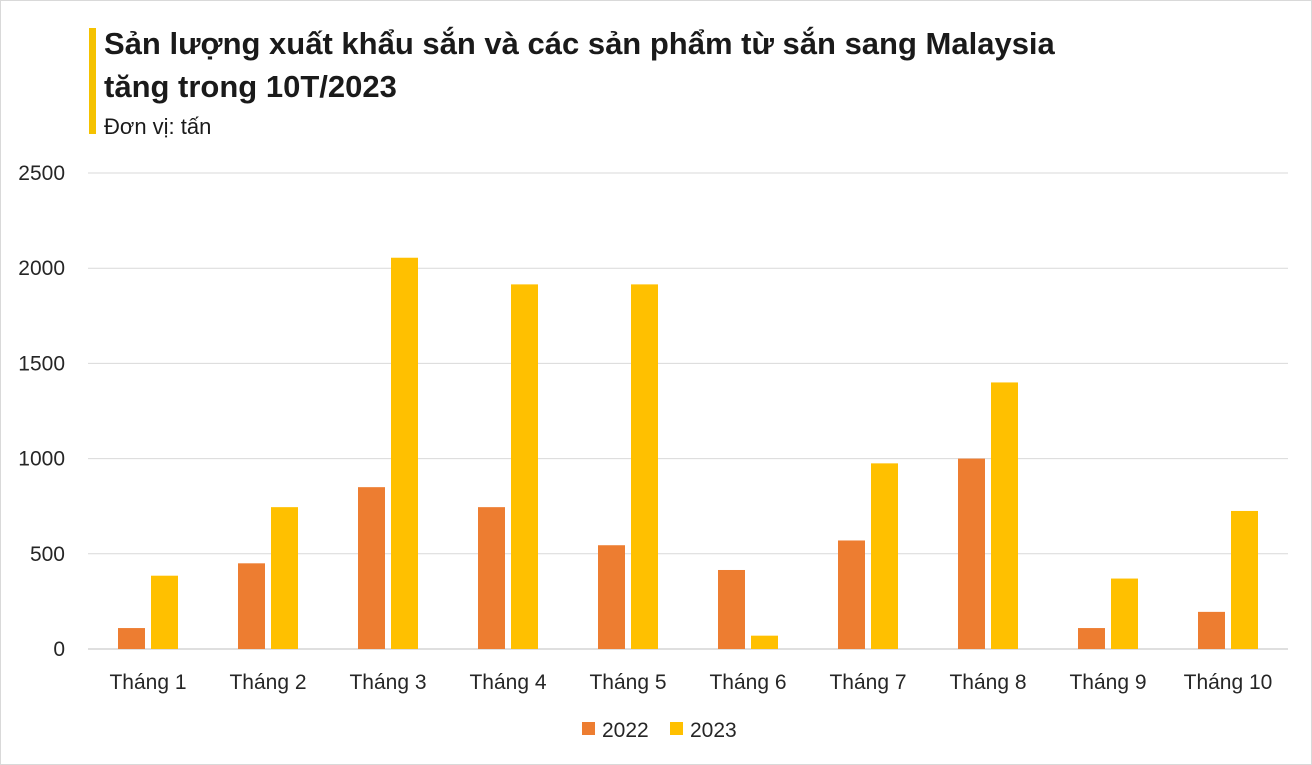  Describe the element at coordinates (41, 411) in the screenshot. I see `y-axis-ticks: 0 500 1000 1500 2000 2500` at that location.